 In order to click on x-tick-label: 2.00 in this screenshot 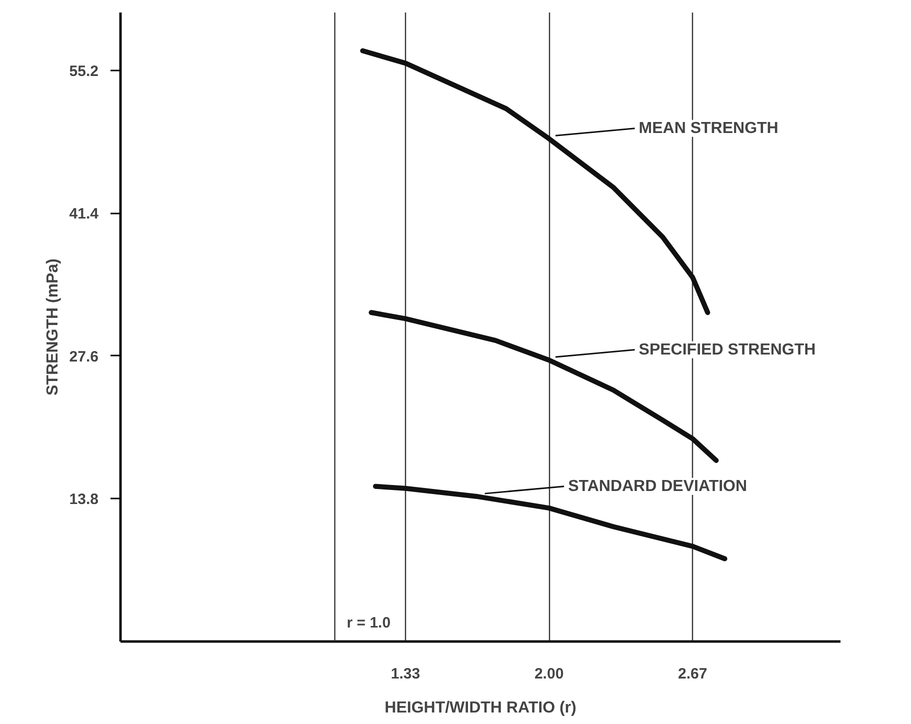, I will do `click(549, 674)`.